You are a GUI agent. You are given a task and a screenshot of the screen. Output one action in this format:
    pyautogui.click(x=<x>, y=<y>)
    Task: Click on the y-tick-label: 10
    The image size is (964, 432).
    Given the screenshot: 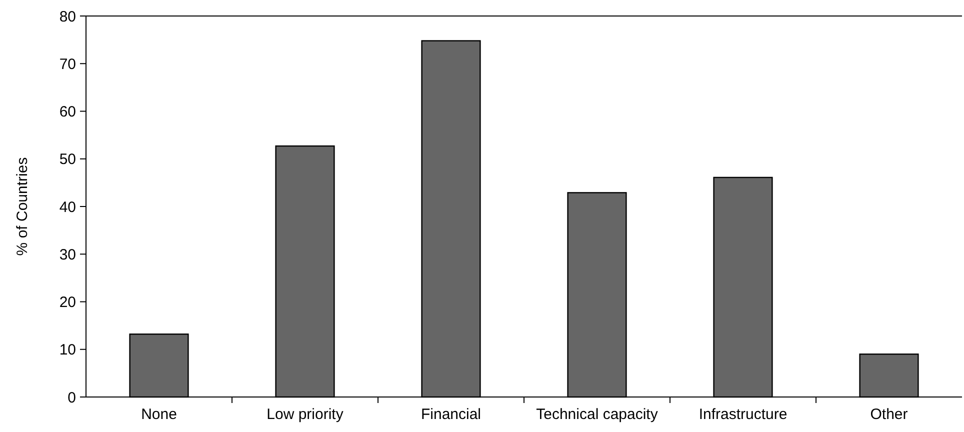 What is the action you would take?
    pyautogui.click(x=67, y=350)
    